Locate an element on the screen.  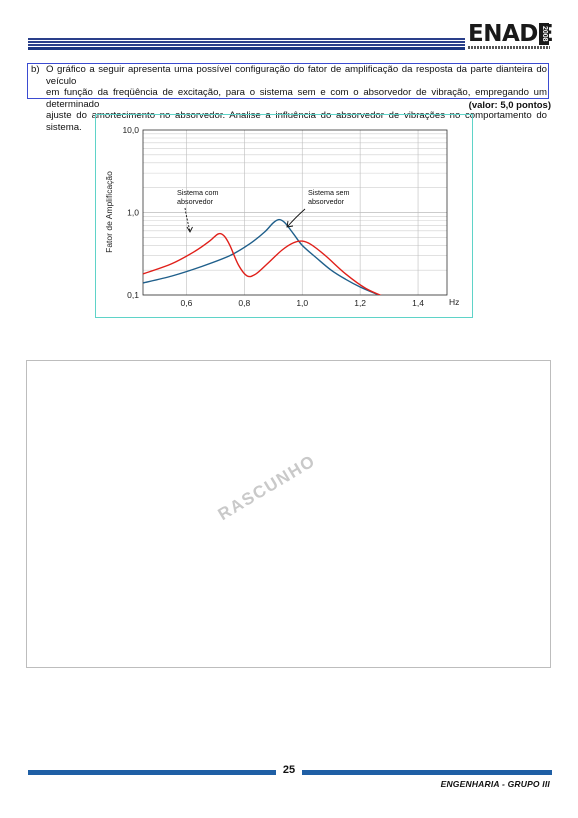
x-axis-unit-label: Hz is located at coordinates (454, 302).